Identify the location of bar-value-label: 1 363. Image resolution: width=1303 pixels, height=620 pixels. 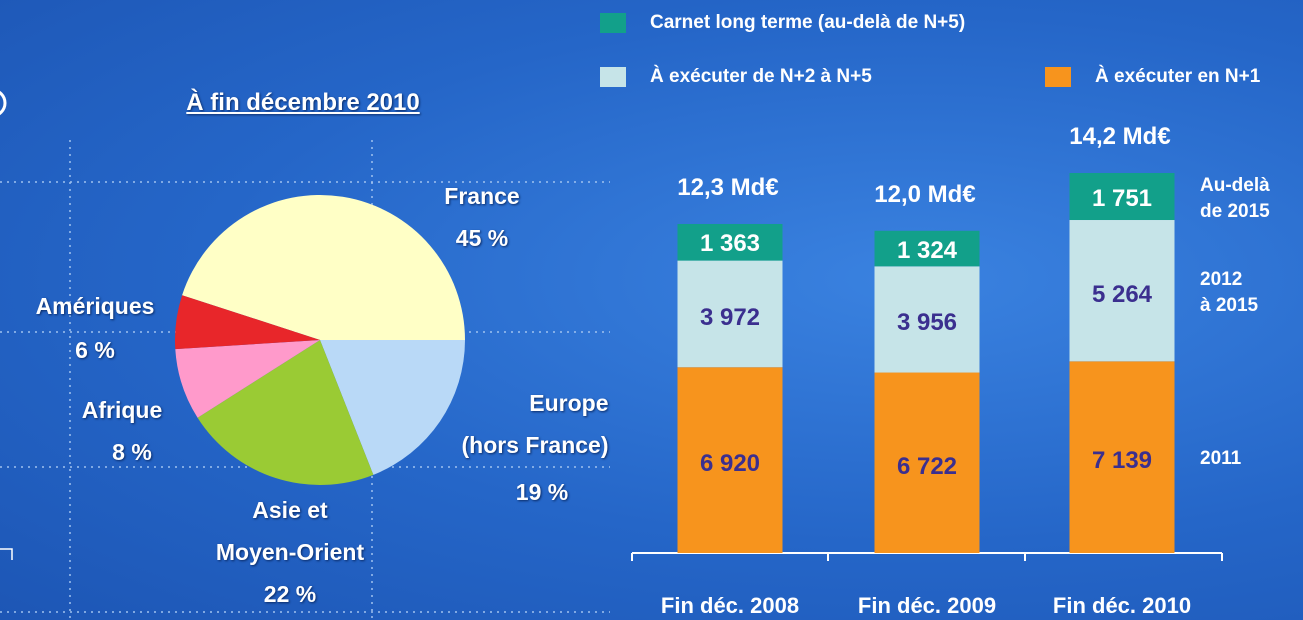
(730, 244).